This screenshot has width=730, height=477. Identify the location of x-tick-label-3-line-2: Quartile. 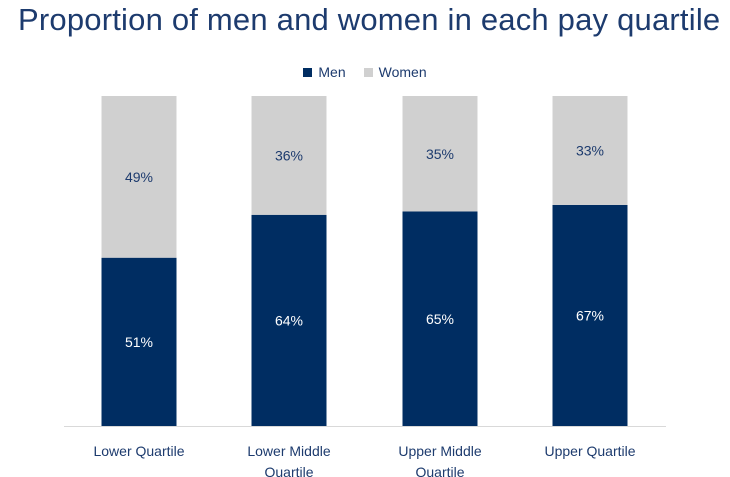
(439, 470).